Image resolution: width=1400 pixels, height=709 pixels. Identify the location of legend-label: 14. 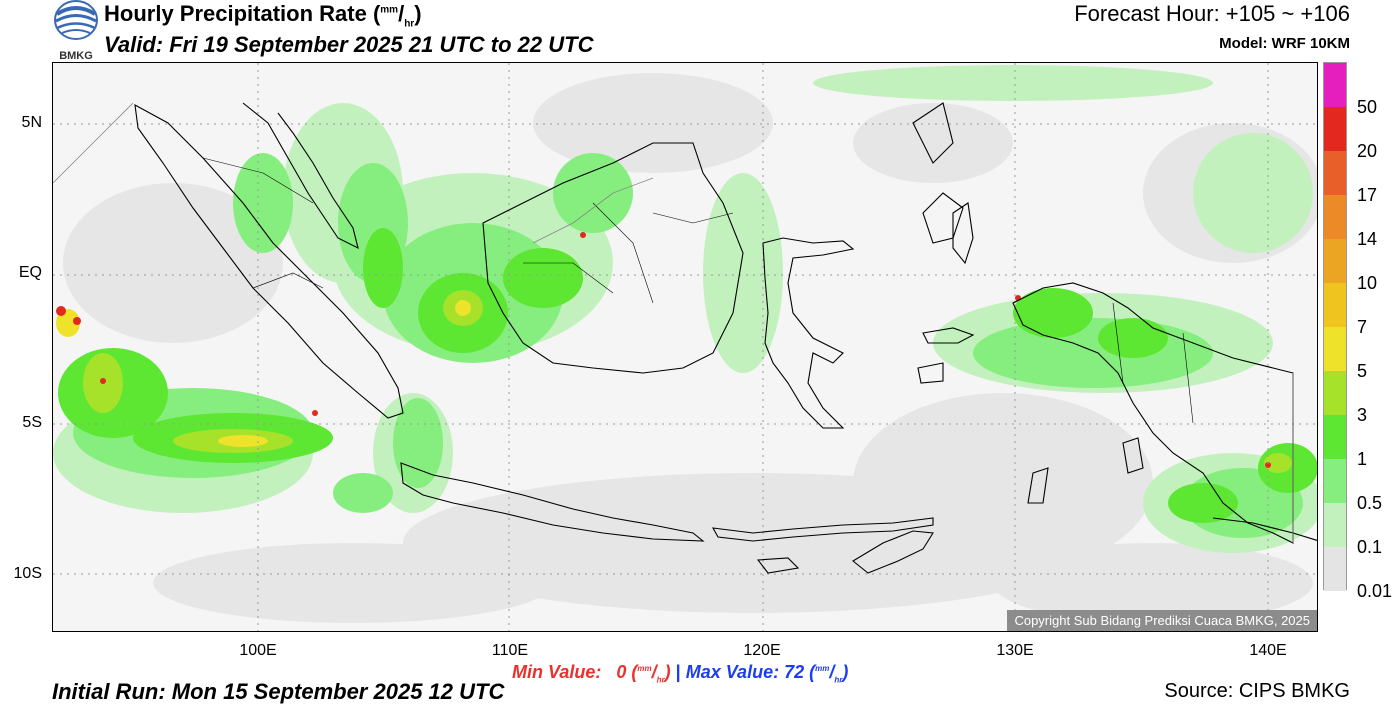
(1367, 239).